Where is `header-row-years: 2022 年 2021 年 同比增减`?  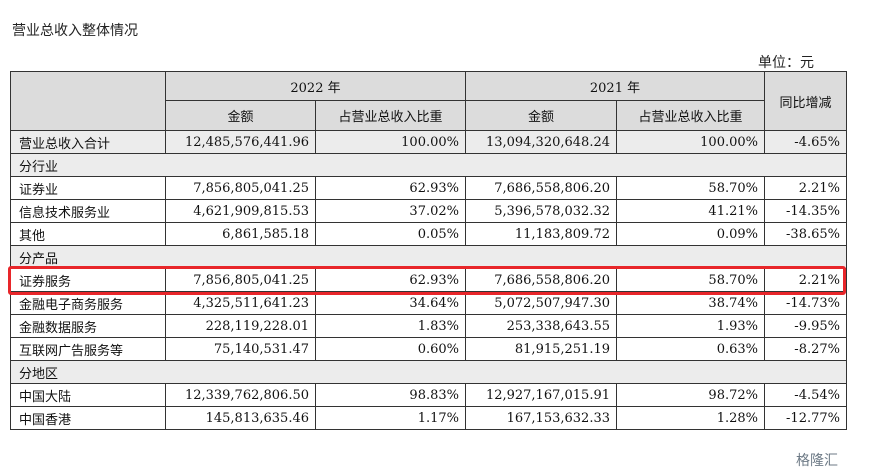
header-row-years: 2022 年 2021 年 同比增减 is located at coordinates (428, 101).